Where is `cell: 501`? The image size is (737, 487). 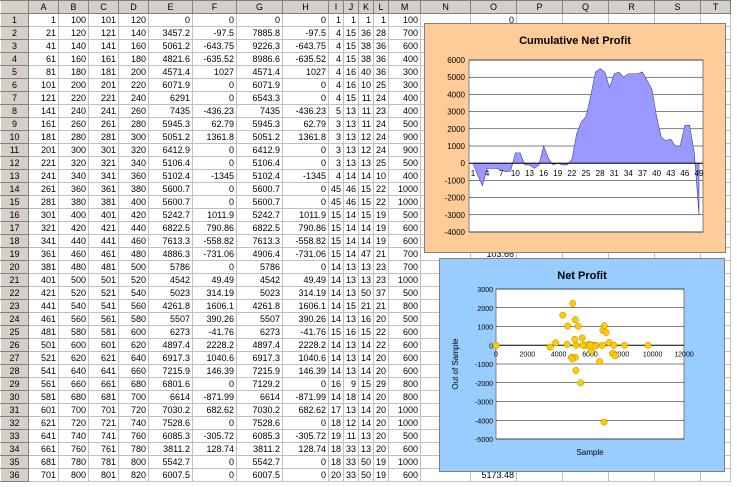 cell: 501 is located at coordinates (103, 280).